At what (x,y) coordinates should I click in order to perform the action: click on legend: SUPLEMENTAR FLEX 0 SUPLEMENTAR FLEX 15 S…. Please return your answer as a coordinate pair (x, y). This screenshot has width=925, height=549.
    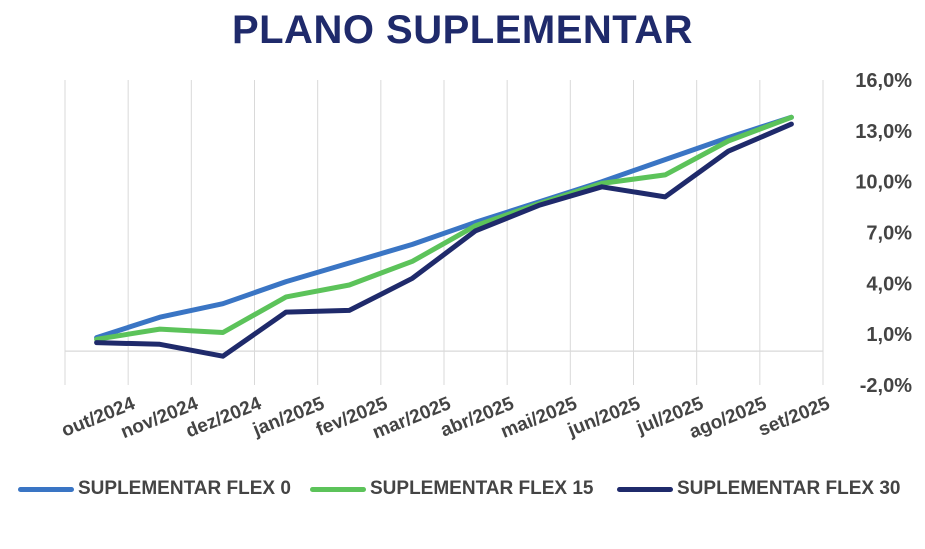
    Looking at the image, I should click on (462, 493).